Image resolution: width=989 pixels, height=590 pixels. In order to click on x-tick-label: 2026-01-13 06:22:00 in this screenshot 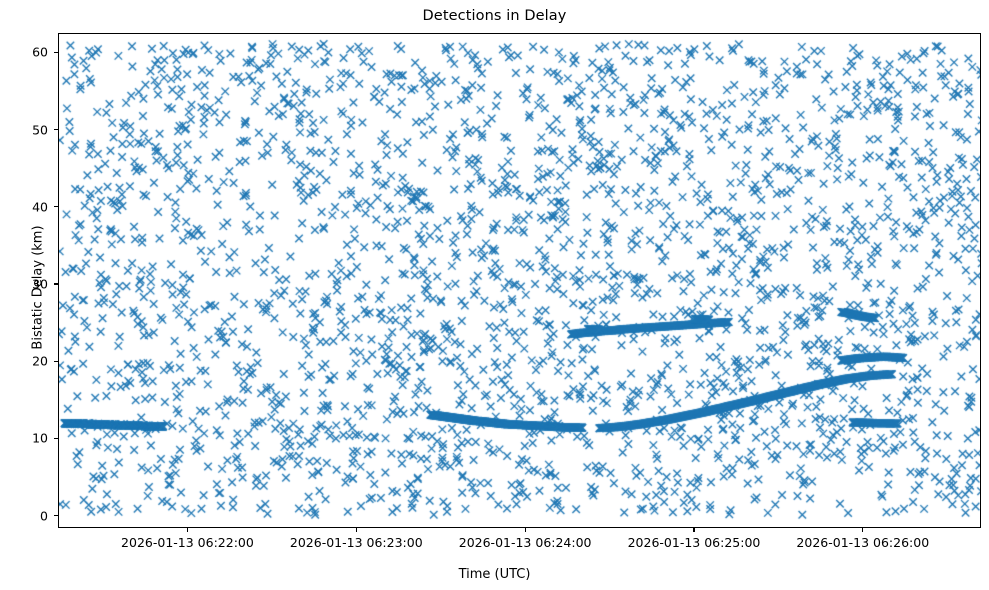, I will do `click(187, 542)`.